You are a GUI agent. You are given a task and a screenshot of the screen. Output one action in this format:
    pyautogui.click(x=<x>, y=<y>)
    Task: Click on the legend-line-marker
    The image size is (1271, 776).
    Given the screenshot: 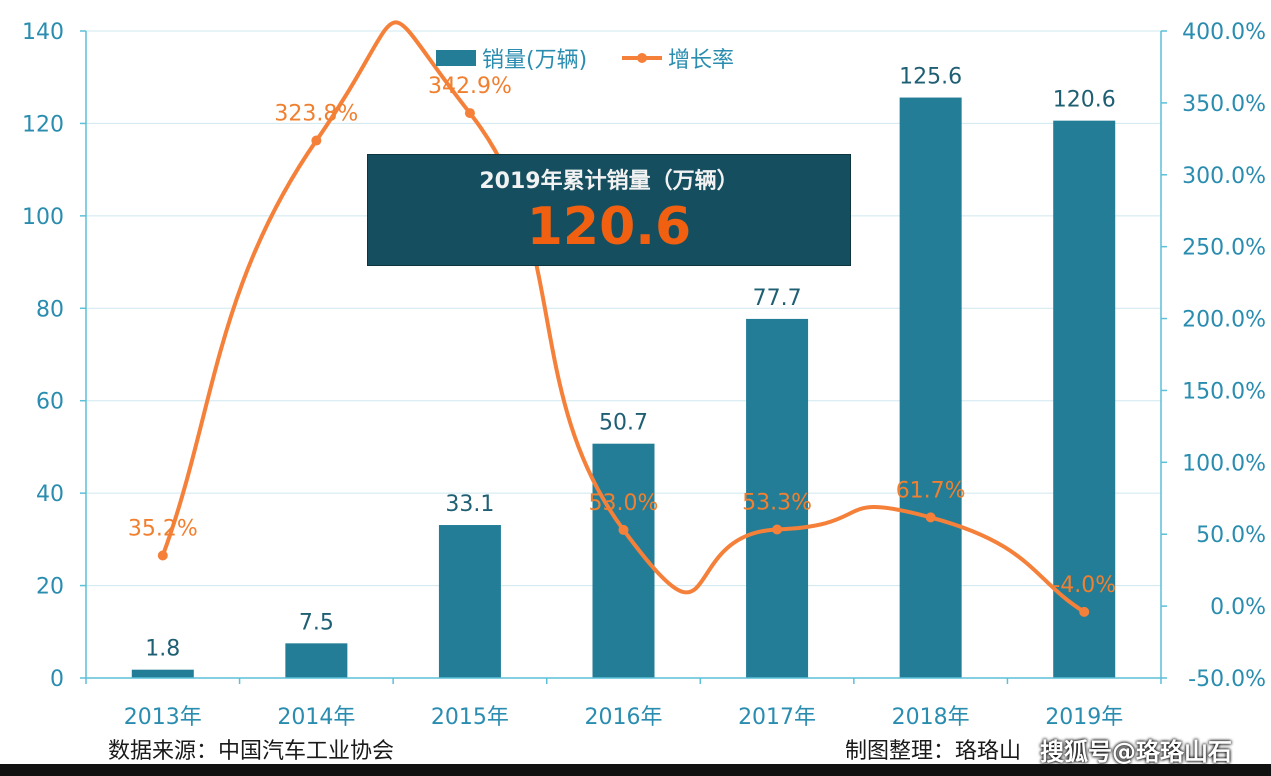 What is the action you would take?
    pyautogui.click(x=642, y=58)
    